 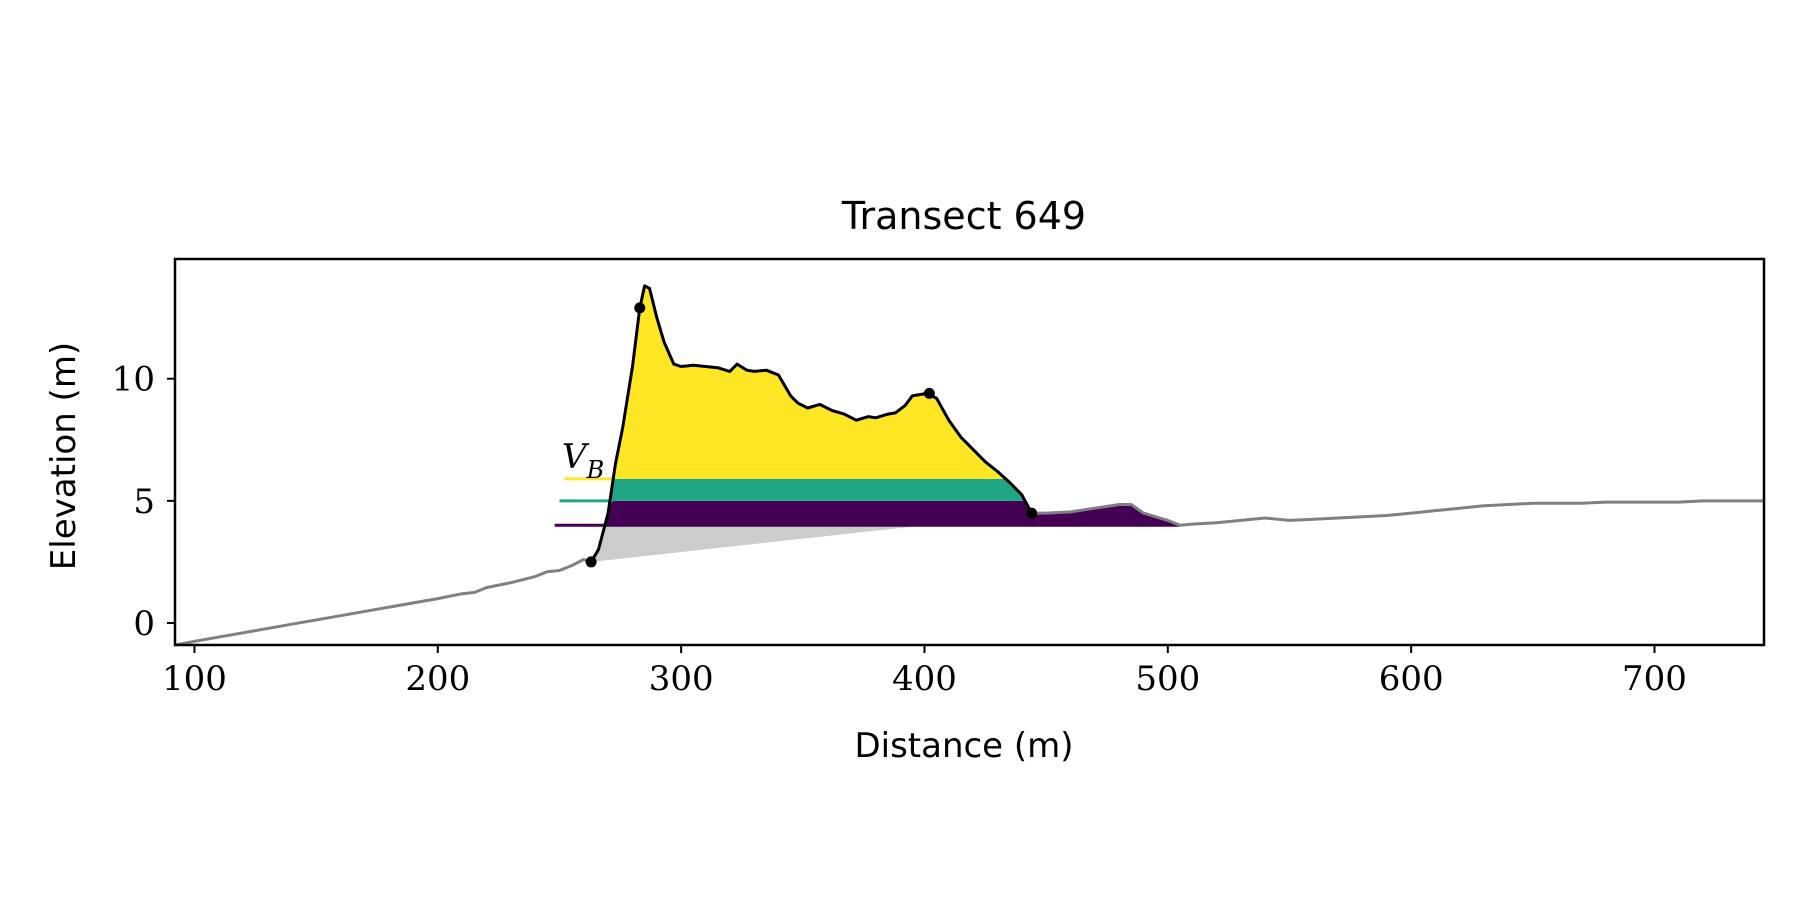 What do you see at coordinates (821, 489) in the screenshot?
I see `band-mid-fill` at bounding box center [821, 489].